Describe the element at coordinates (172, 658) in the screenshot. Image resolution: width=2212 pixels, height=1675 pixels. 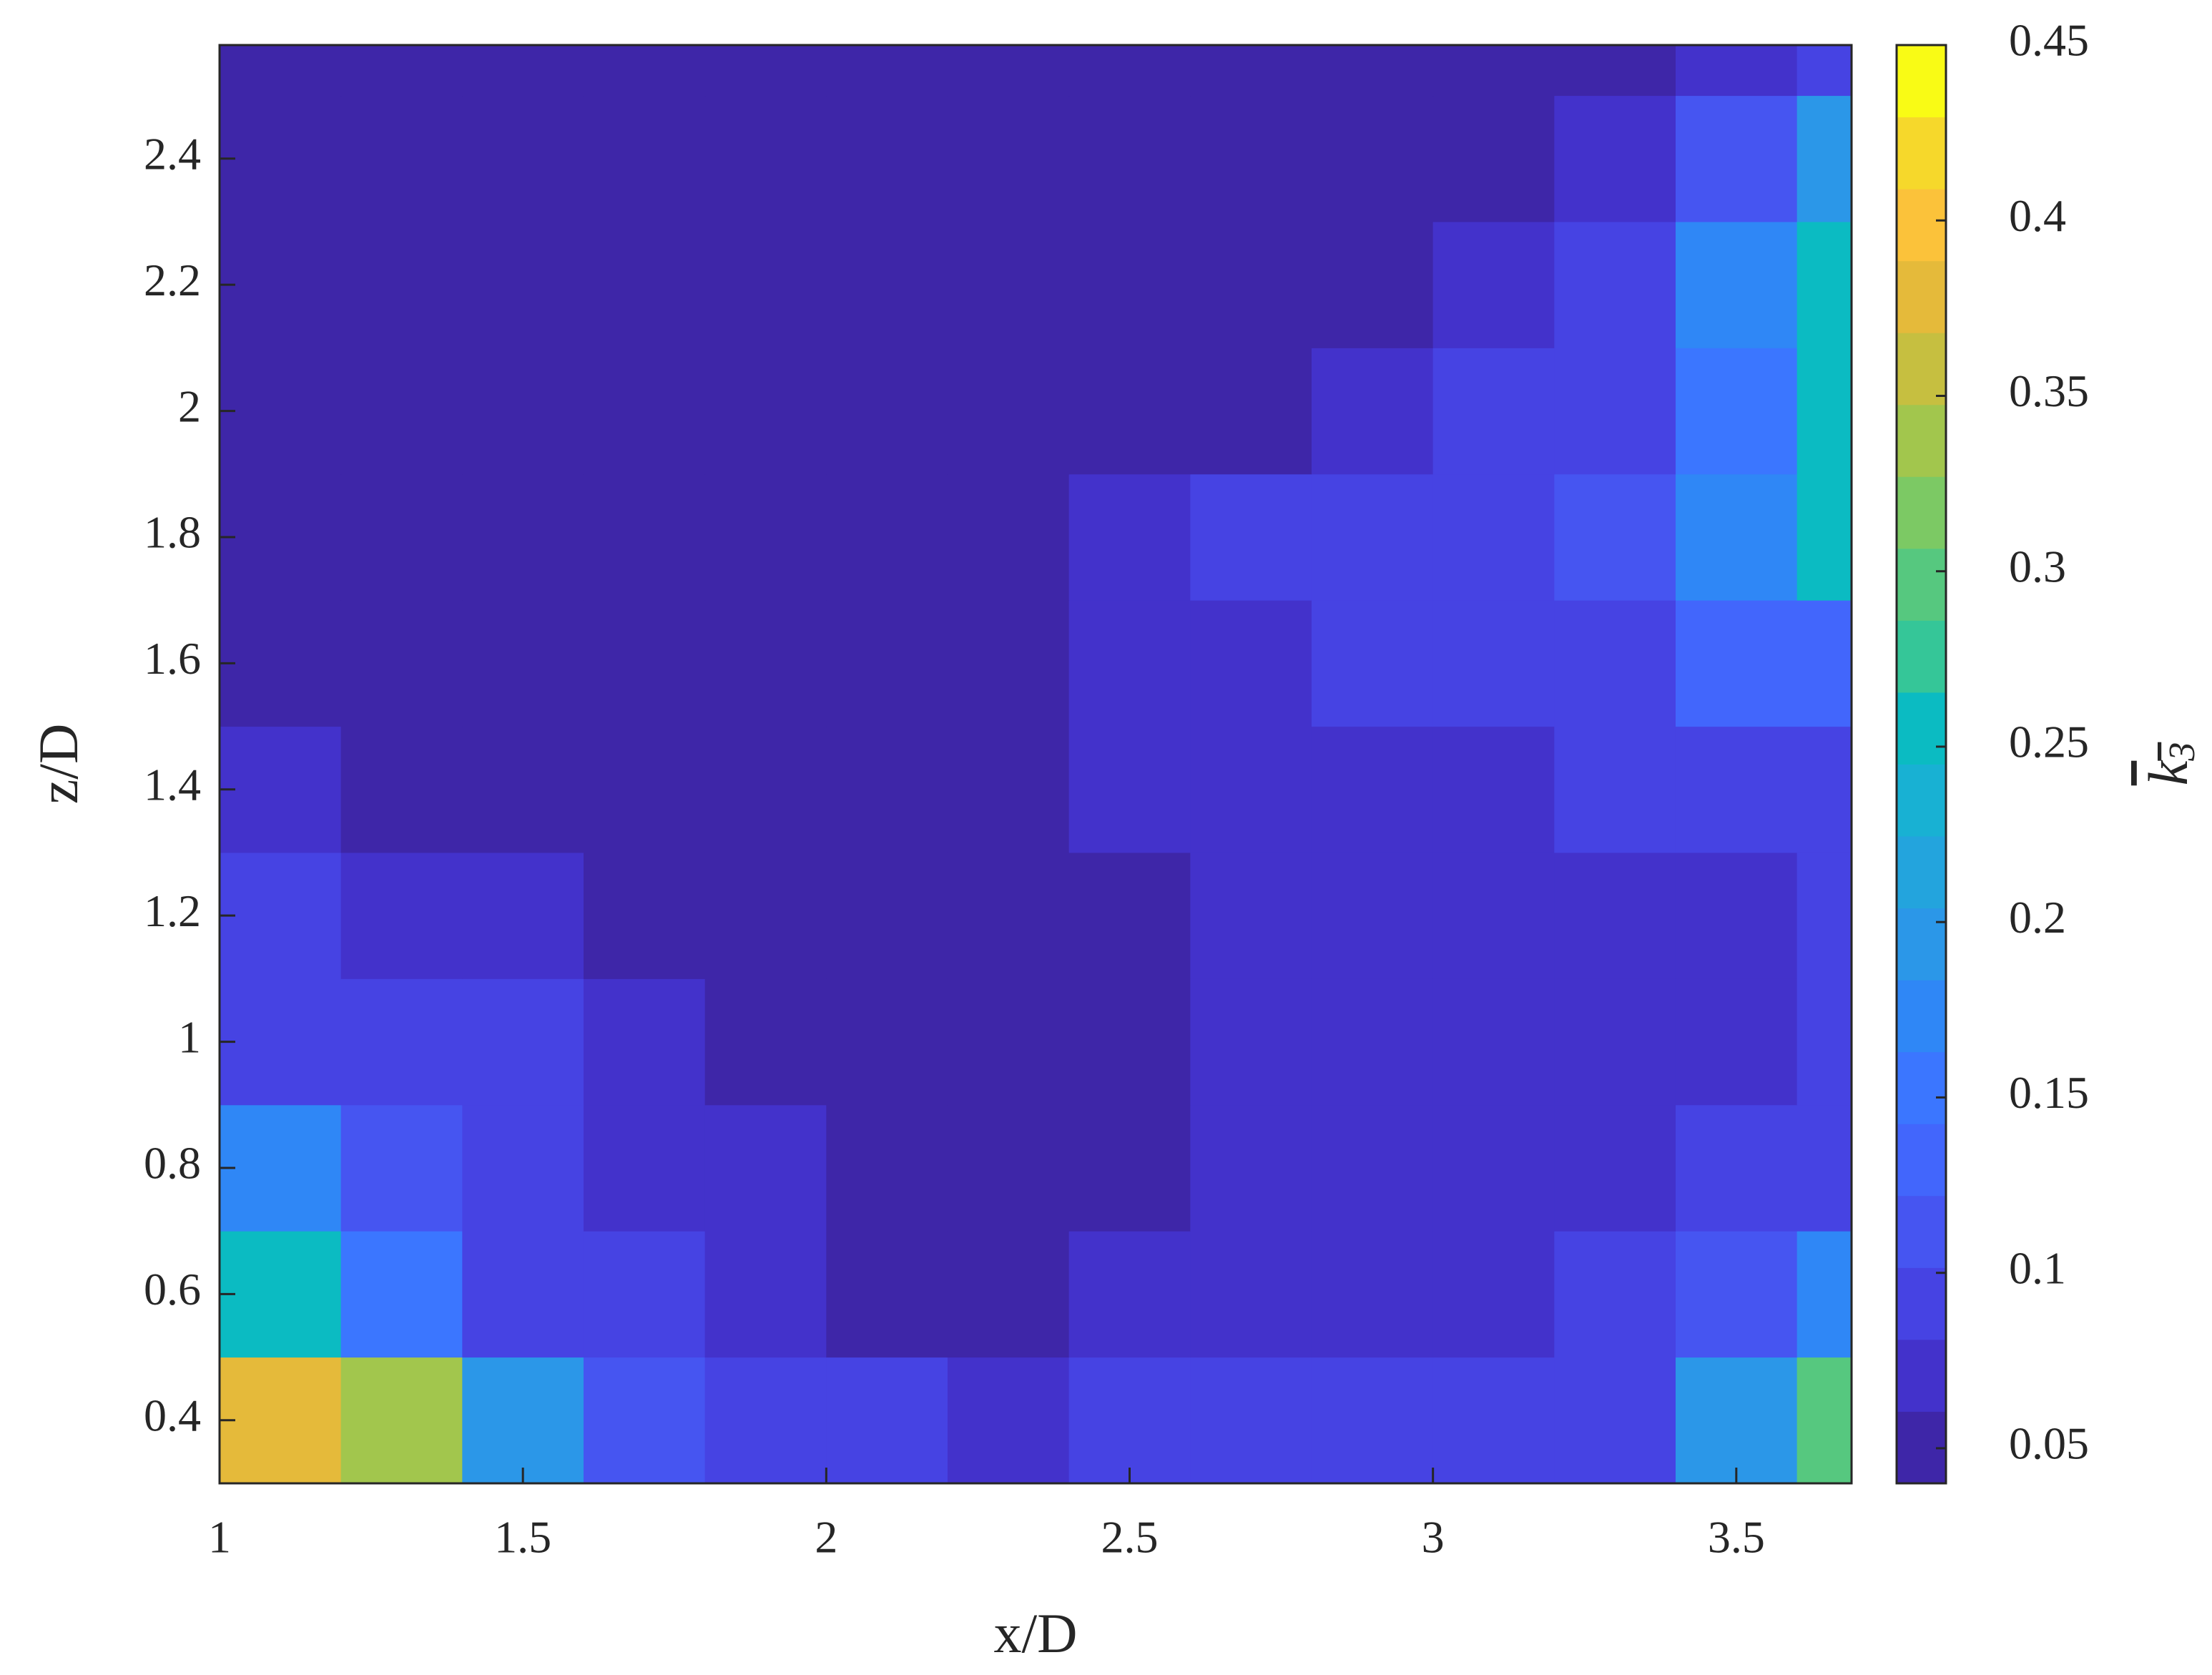
I see `y-tick-label: 1.6` at that location.